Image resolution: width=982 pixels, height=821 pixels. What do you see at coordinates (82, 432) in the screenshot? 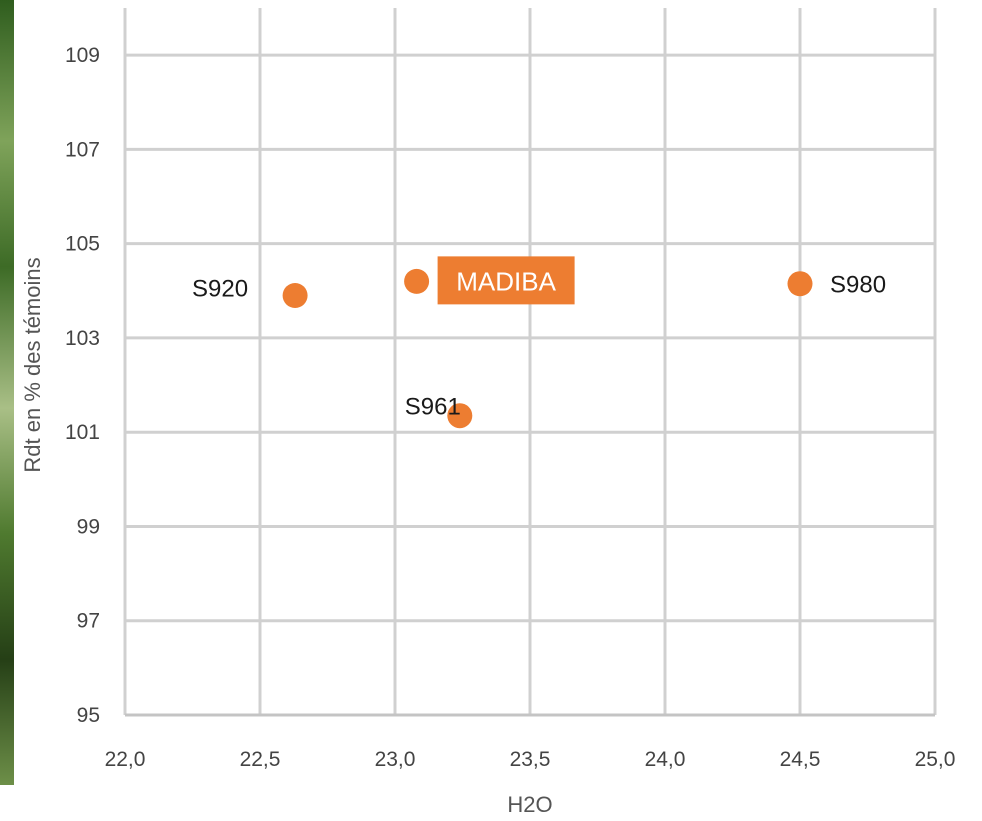
I see `y-tick-label: 101` at bounding box center [82, 432].